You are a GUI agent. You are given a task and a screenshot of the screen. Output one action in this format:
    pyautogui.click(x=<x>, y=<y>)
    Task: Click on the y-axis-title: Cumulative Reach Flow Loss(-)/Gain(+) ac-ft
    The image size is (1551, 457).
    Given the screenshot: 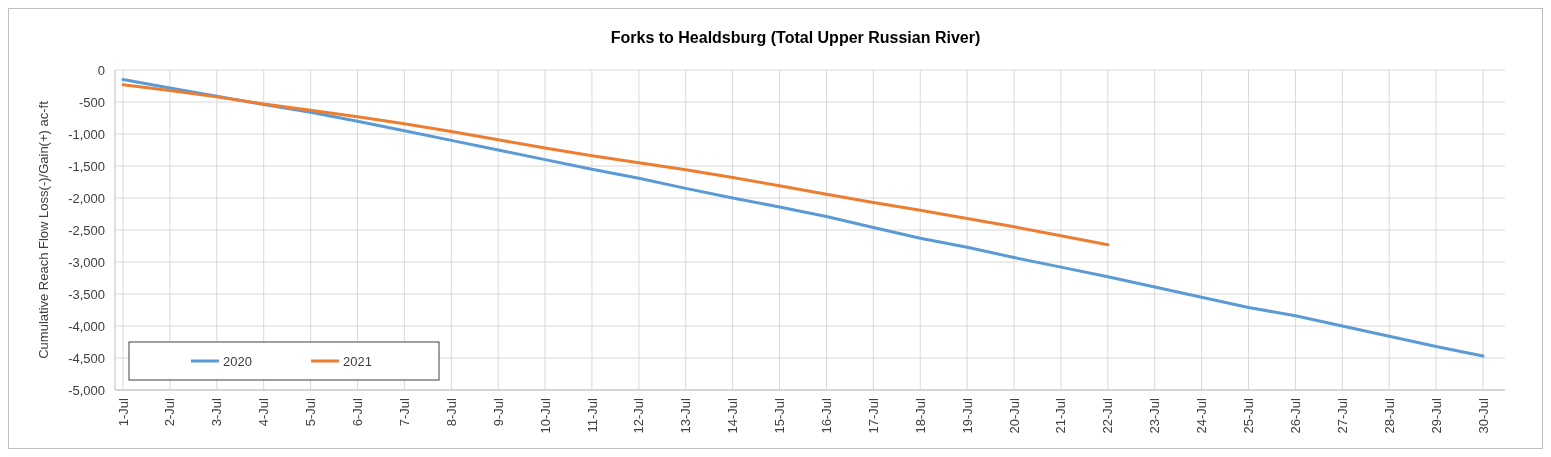 What is the action you would take?
    pyautogui.click(x=43, y=229)
    